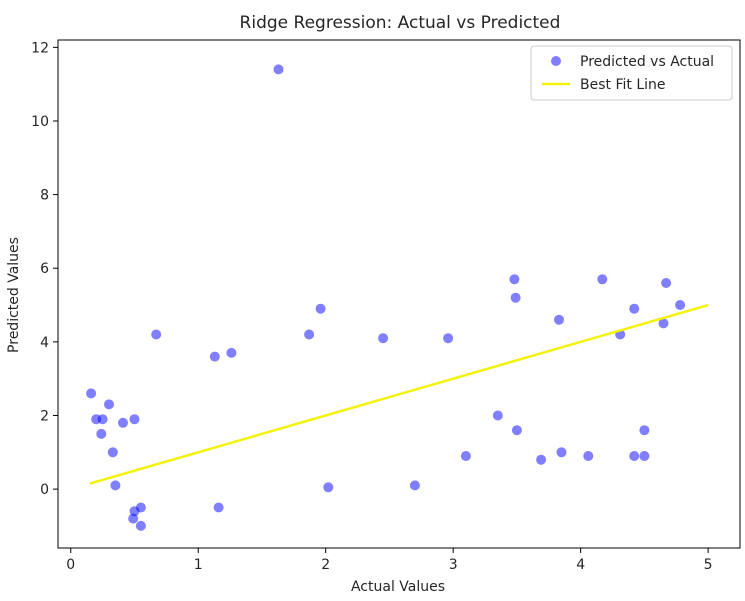 This screenshot has width=745, height=601. I want to click on y-tick-label: 6, so click(44, 269).